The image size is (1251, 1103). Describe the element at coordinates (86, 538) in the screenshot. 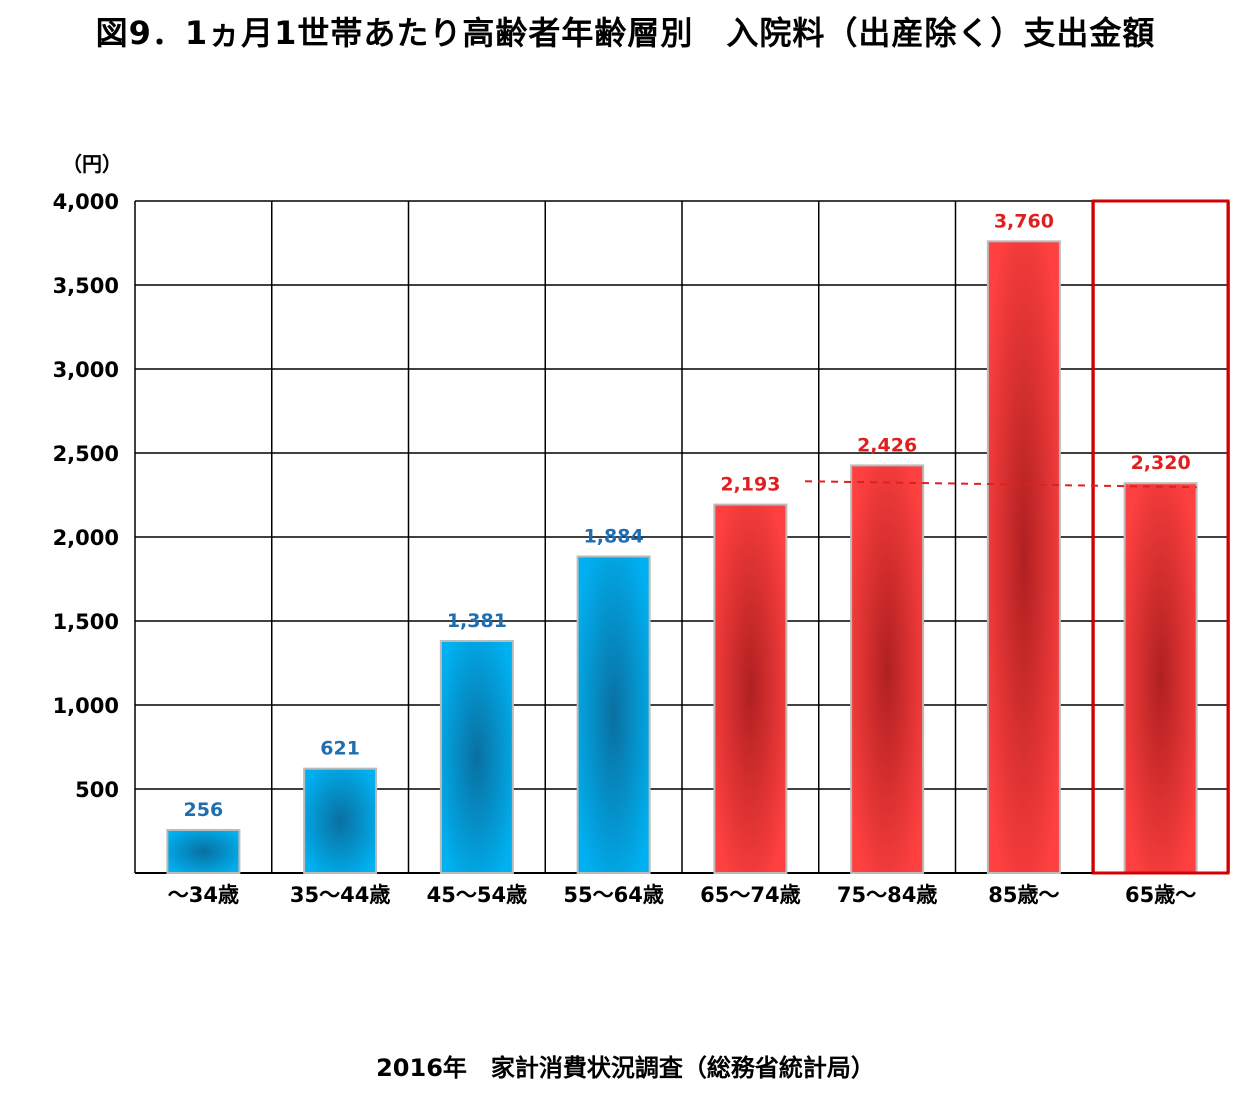

I see `y-tick-label: 2,000` at that location.